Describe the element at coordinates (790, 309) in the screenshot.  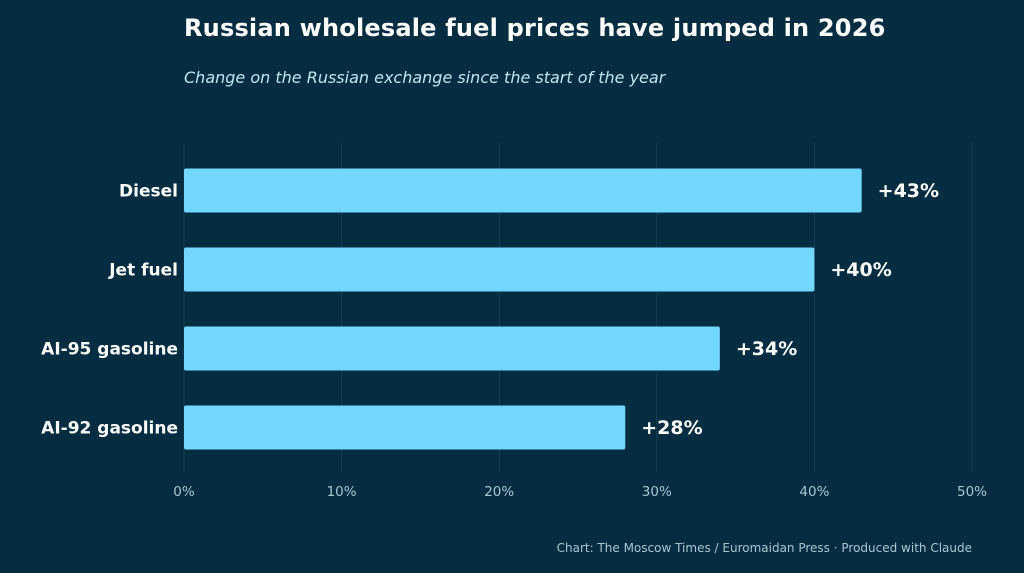
I see `data-labels: +43% +40% +34% +28%` at that location.